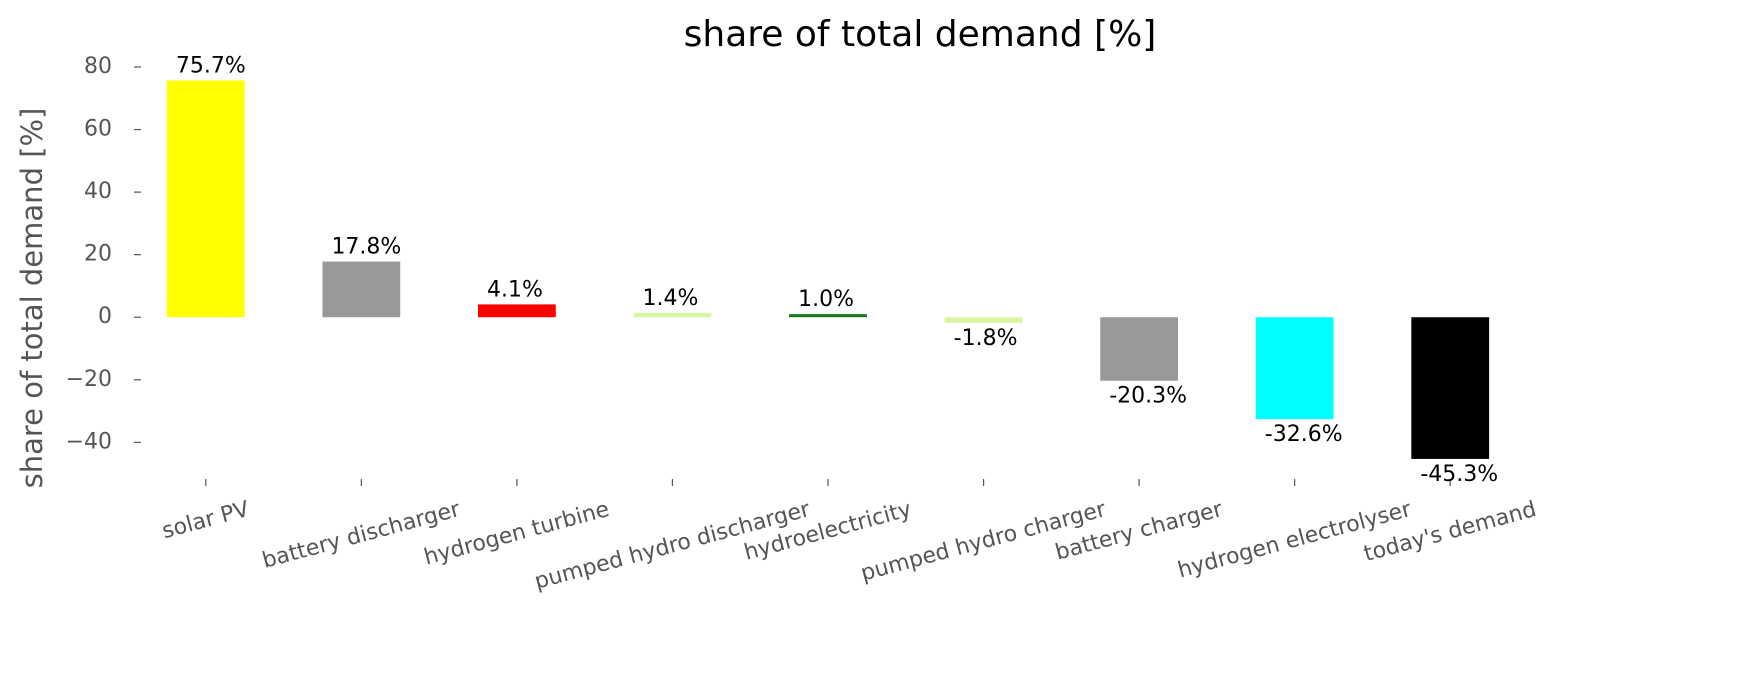 The height and width of the screenshot is (689, 1737). Describe the element at coordinates (920, 34) in the screenshot. I see `chart-title: share of total demand [%]` at that location.